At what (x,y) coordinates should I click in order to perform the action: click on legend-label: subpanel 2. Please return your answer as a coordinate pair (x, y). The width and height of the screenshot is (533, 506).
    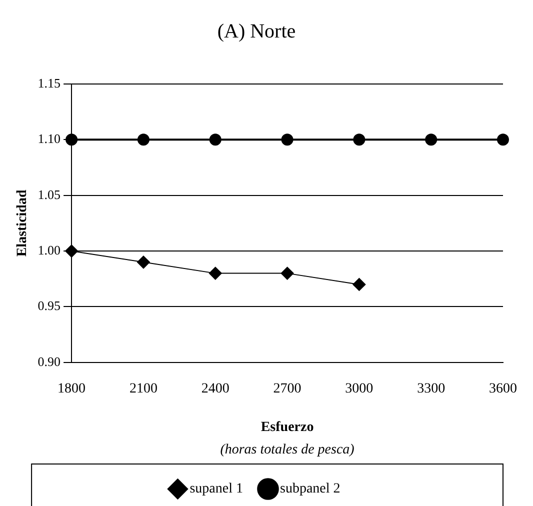
    Looking at the image, I should click on (310, 489).